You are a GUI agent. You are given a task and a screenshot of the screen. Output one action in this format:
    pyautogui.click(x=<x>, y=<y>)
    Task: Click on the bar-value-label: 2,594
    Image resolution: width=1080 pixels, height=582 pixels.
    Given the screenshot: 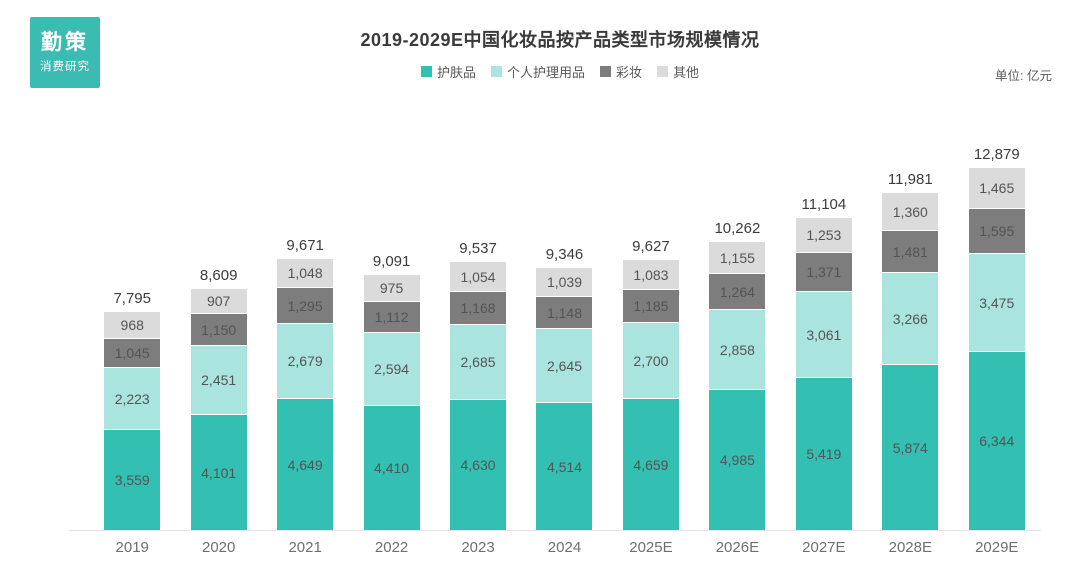 What is the action you would take?
    pyautogui.click(x=392, y=369)
    